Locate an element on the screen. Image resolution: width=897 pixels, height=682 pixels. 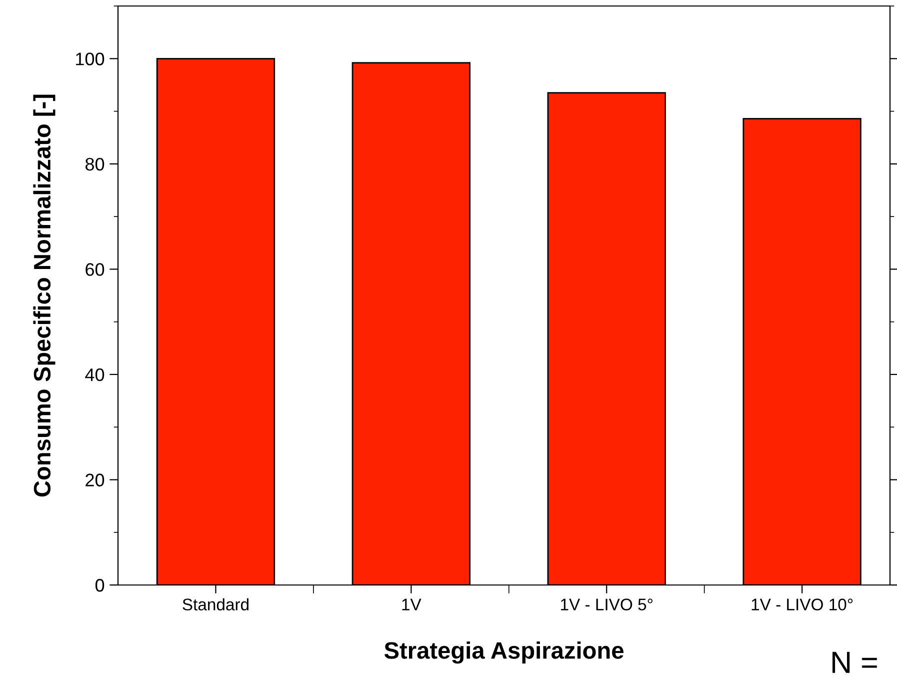
y-tick-label: 100 is located at coordinates (90, 59).